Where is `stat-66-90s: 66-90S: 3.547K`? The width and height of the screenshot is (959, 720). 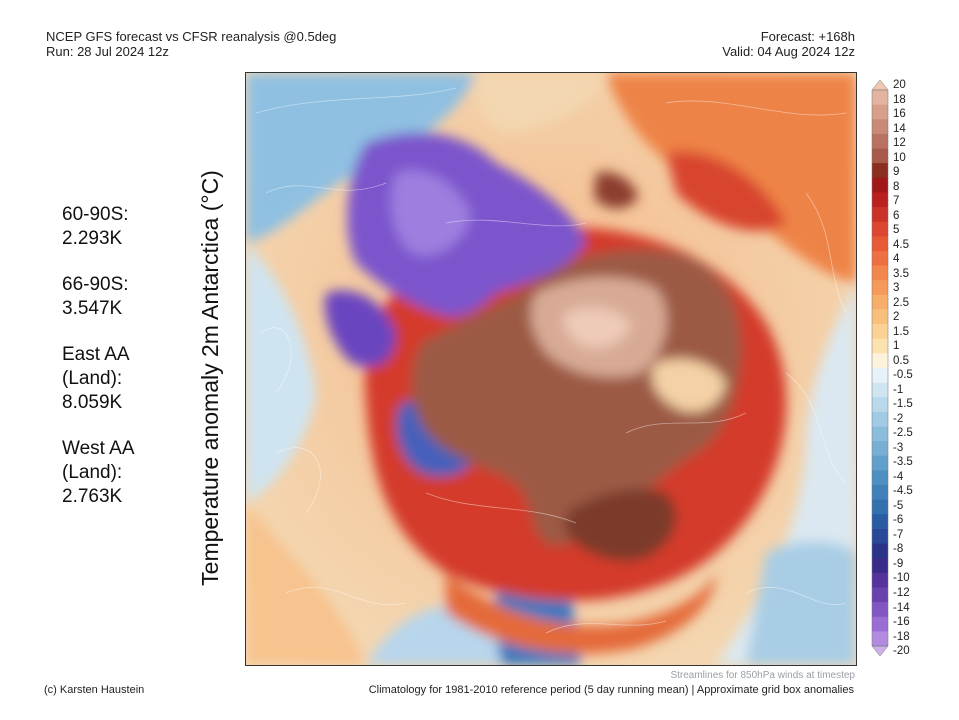 stat-66-90s: 66-90S: 3.547K is located at coordinates (132, 297).